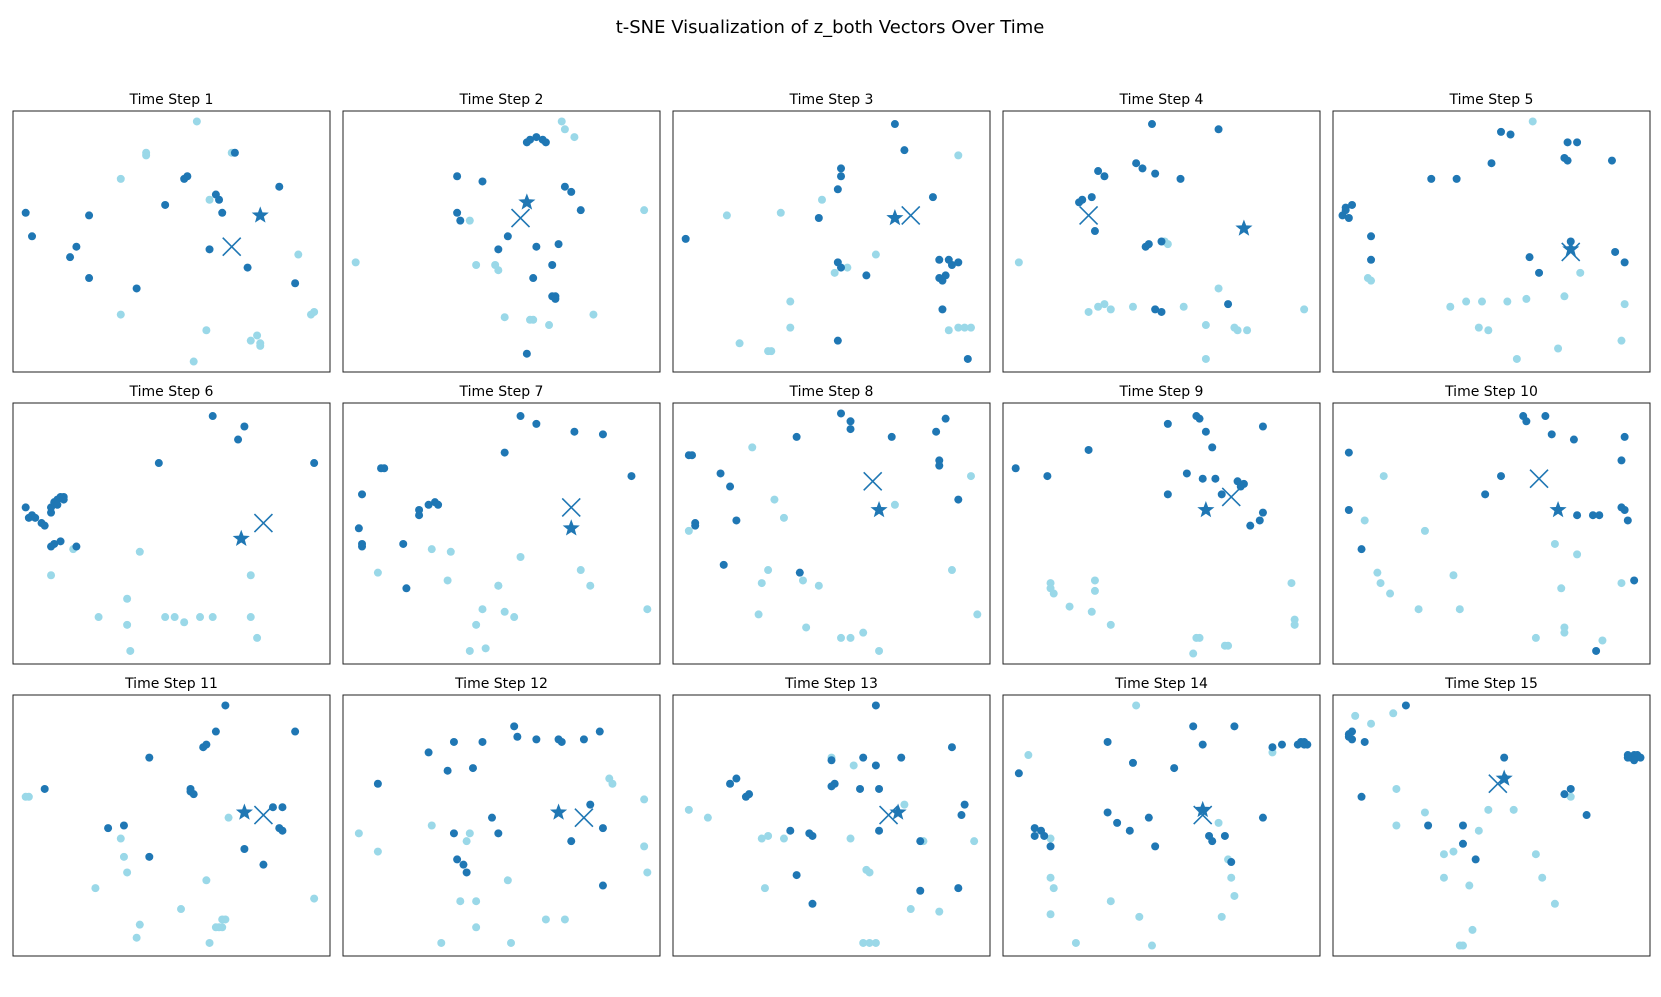  Describe the element at coordinates (1161, 392) in the screenshot. I see `panel-title: Time Step 9` at that location.